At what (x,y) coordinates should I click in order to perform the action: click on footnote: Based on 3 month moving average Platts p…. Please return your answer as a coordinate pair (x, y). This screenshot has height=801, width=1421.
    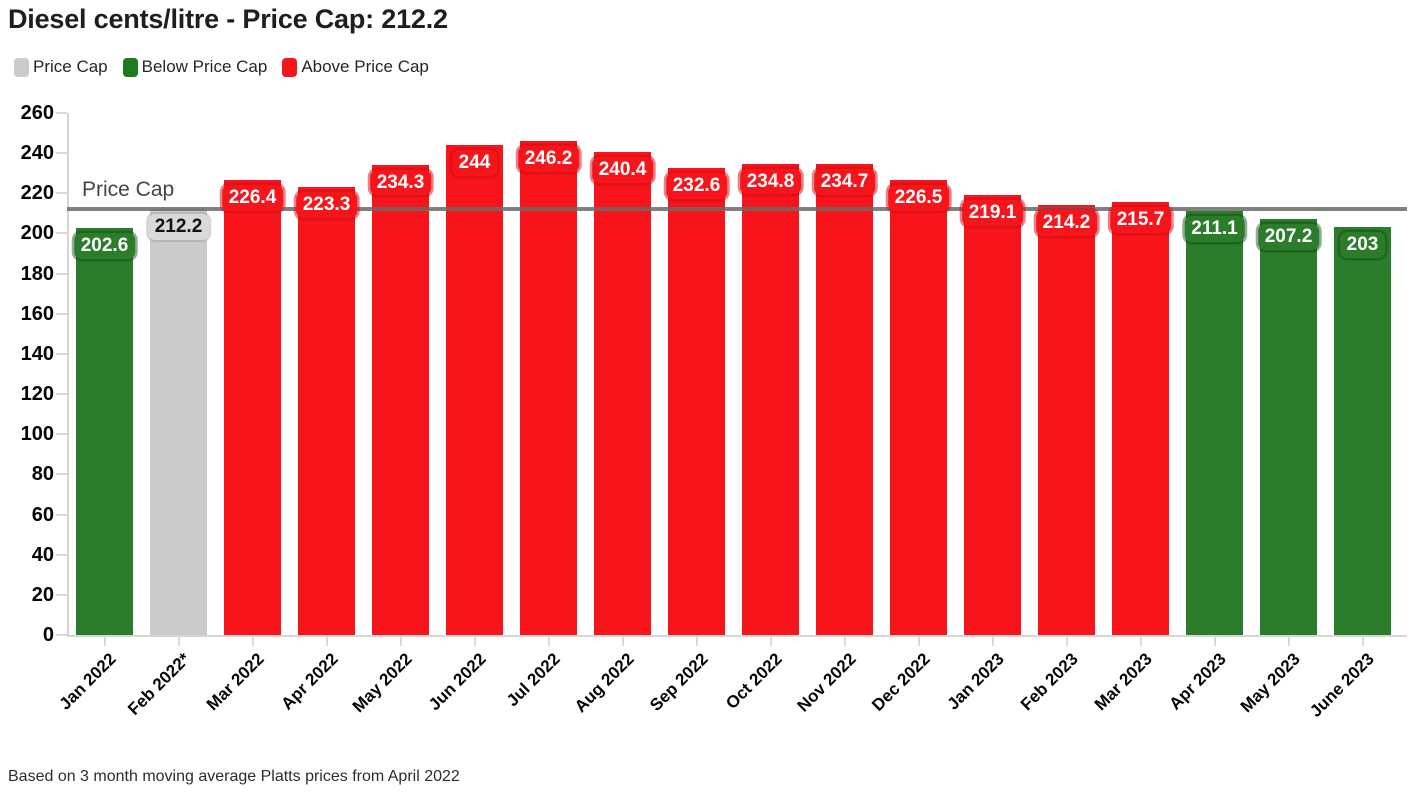
    Looking at the image, I should click on (234, 776).